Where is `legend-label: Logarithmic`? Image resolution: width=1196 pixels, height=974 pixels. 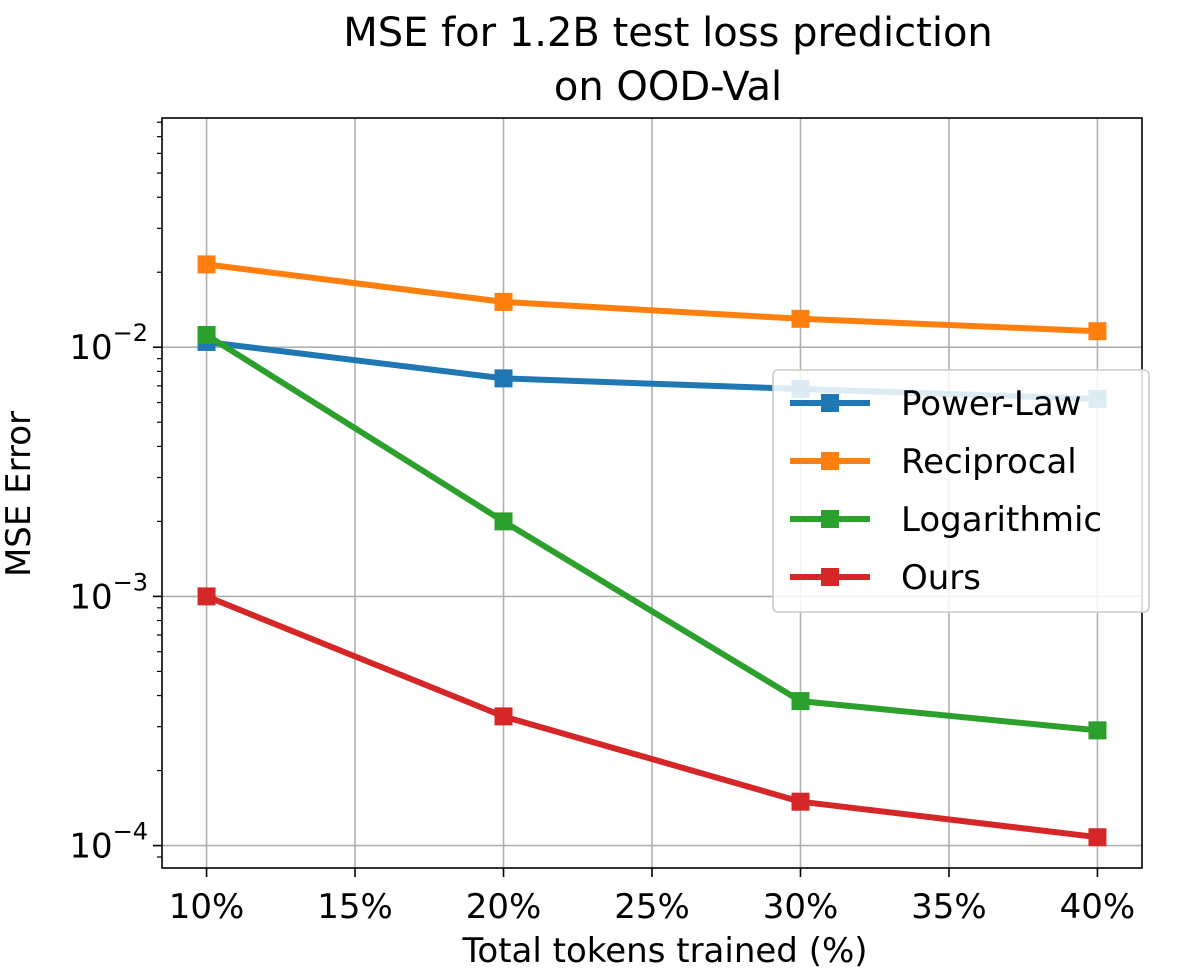 legend-label: Logarithmic is located at coordinates (1001, 520).